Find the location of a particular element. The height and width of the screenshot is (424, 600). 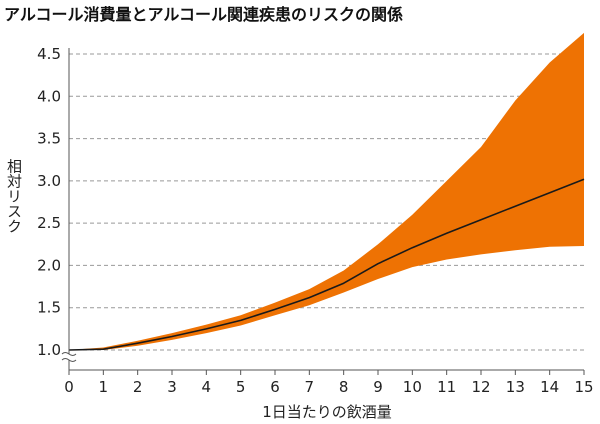

y-axis-label: 相対リスク is located at coordinates (14, 196).